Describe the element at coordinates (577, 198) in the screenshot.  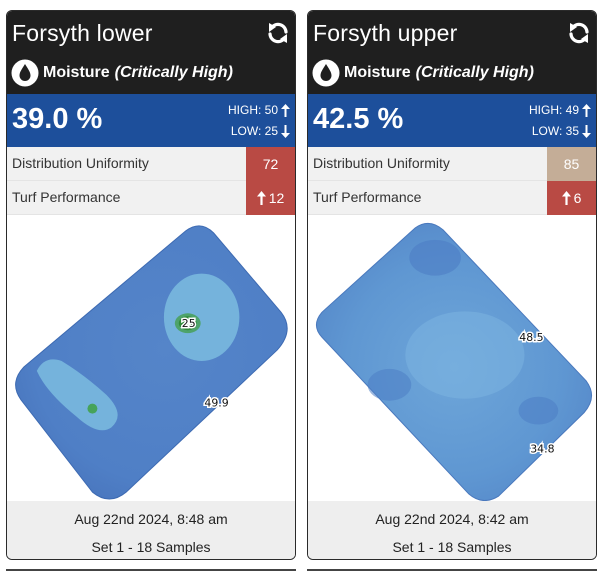
I see `stat-value: 6` at that location.